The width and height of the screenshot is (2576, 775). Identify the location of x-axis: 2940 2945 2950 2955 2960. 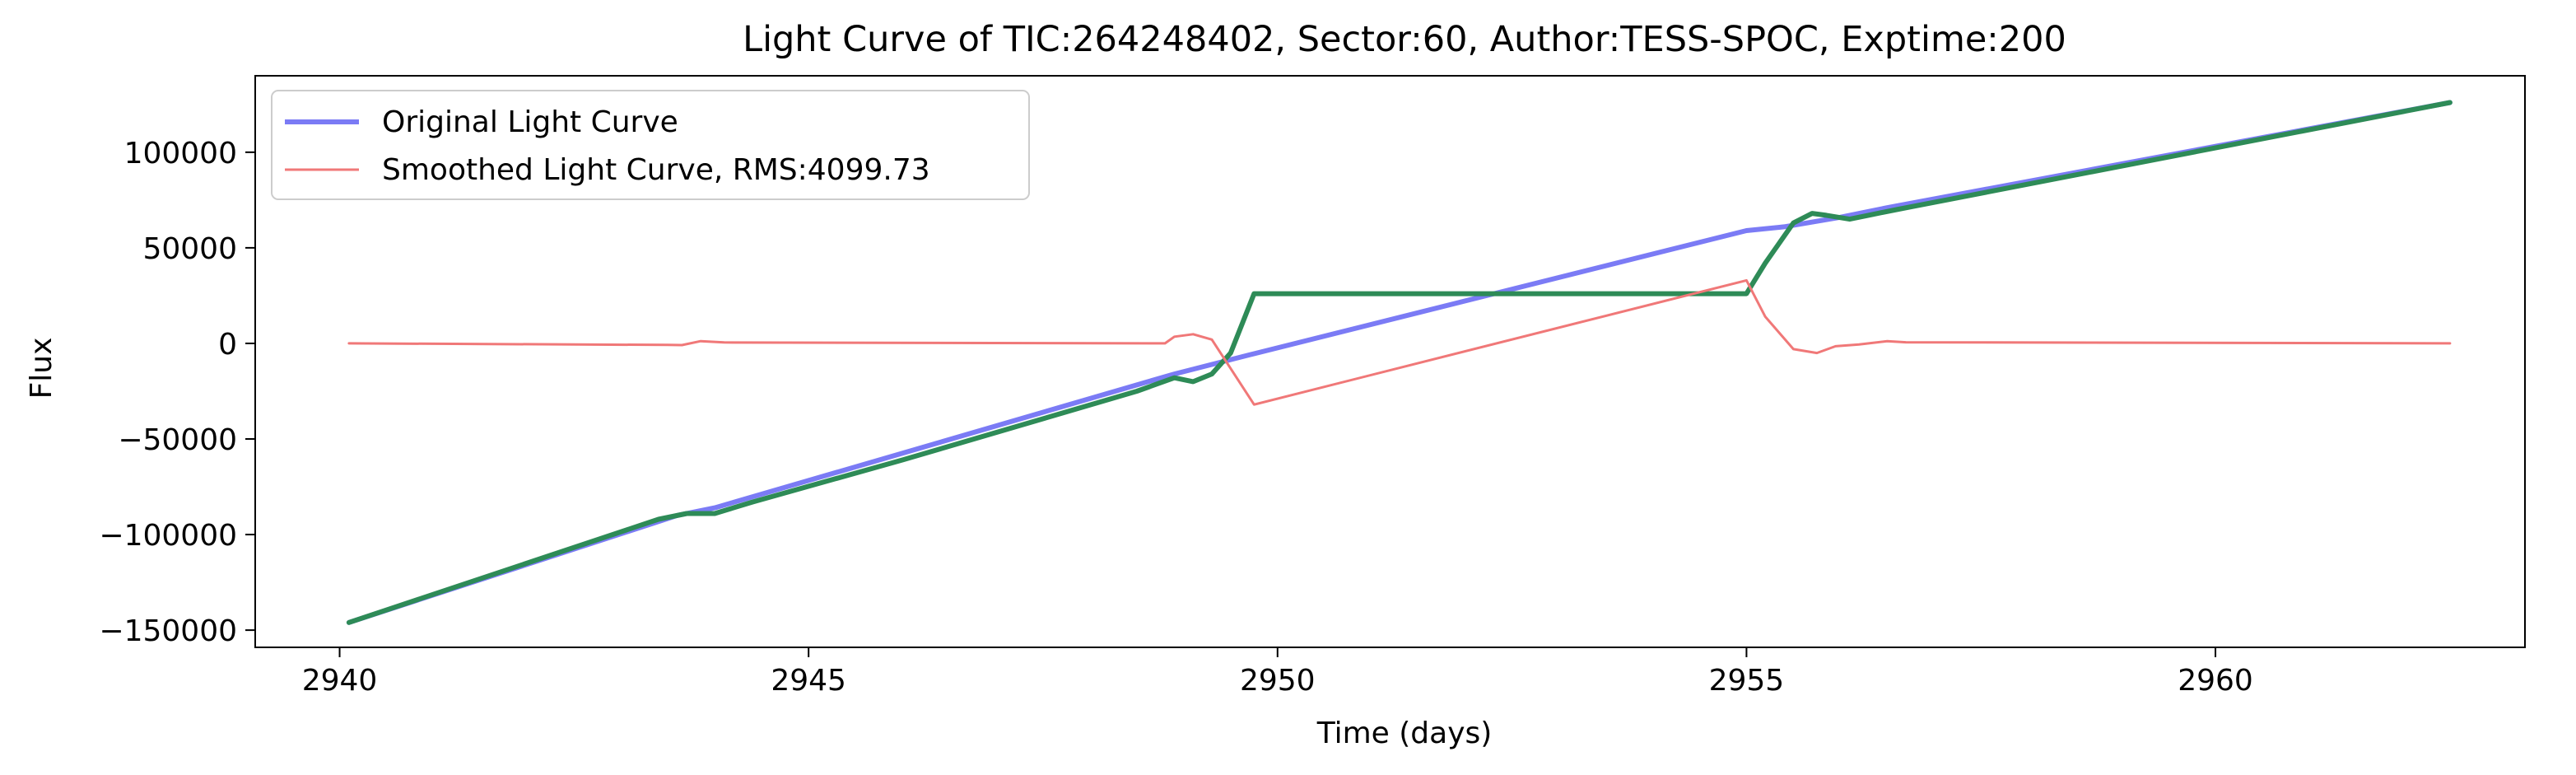
(1277, 672).